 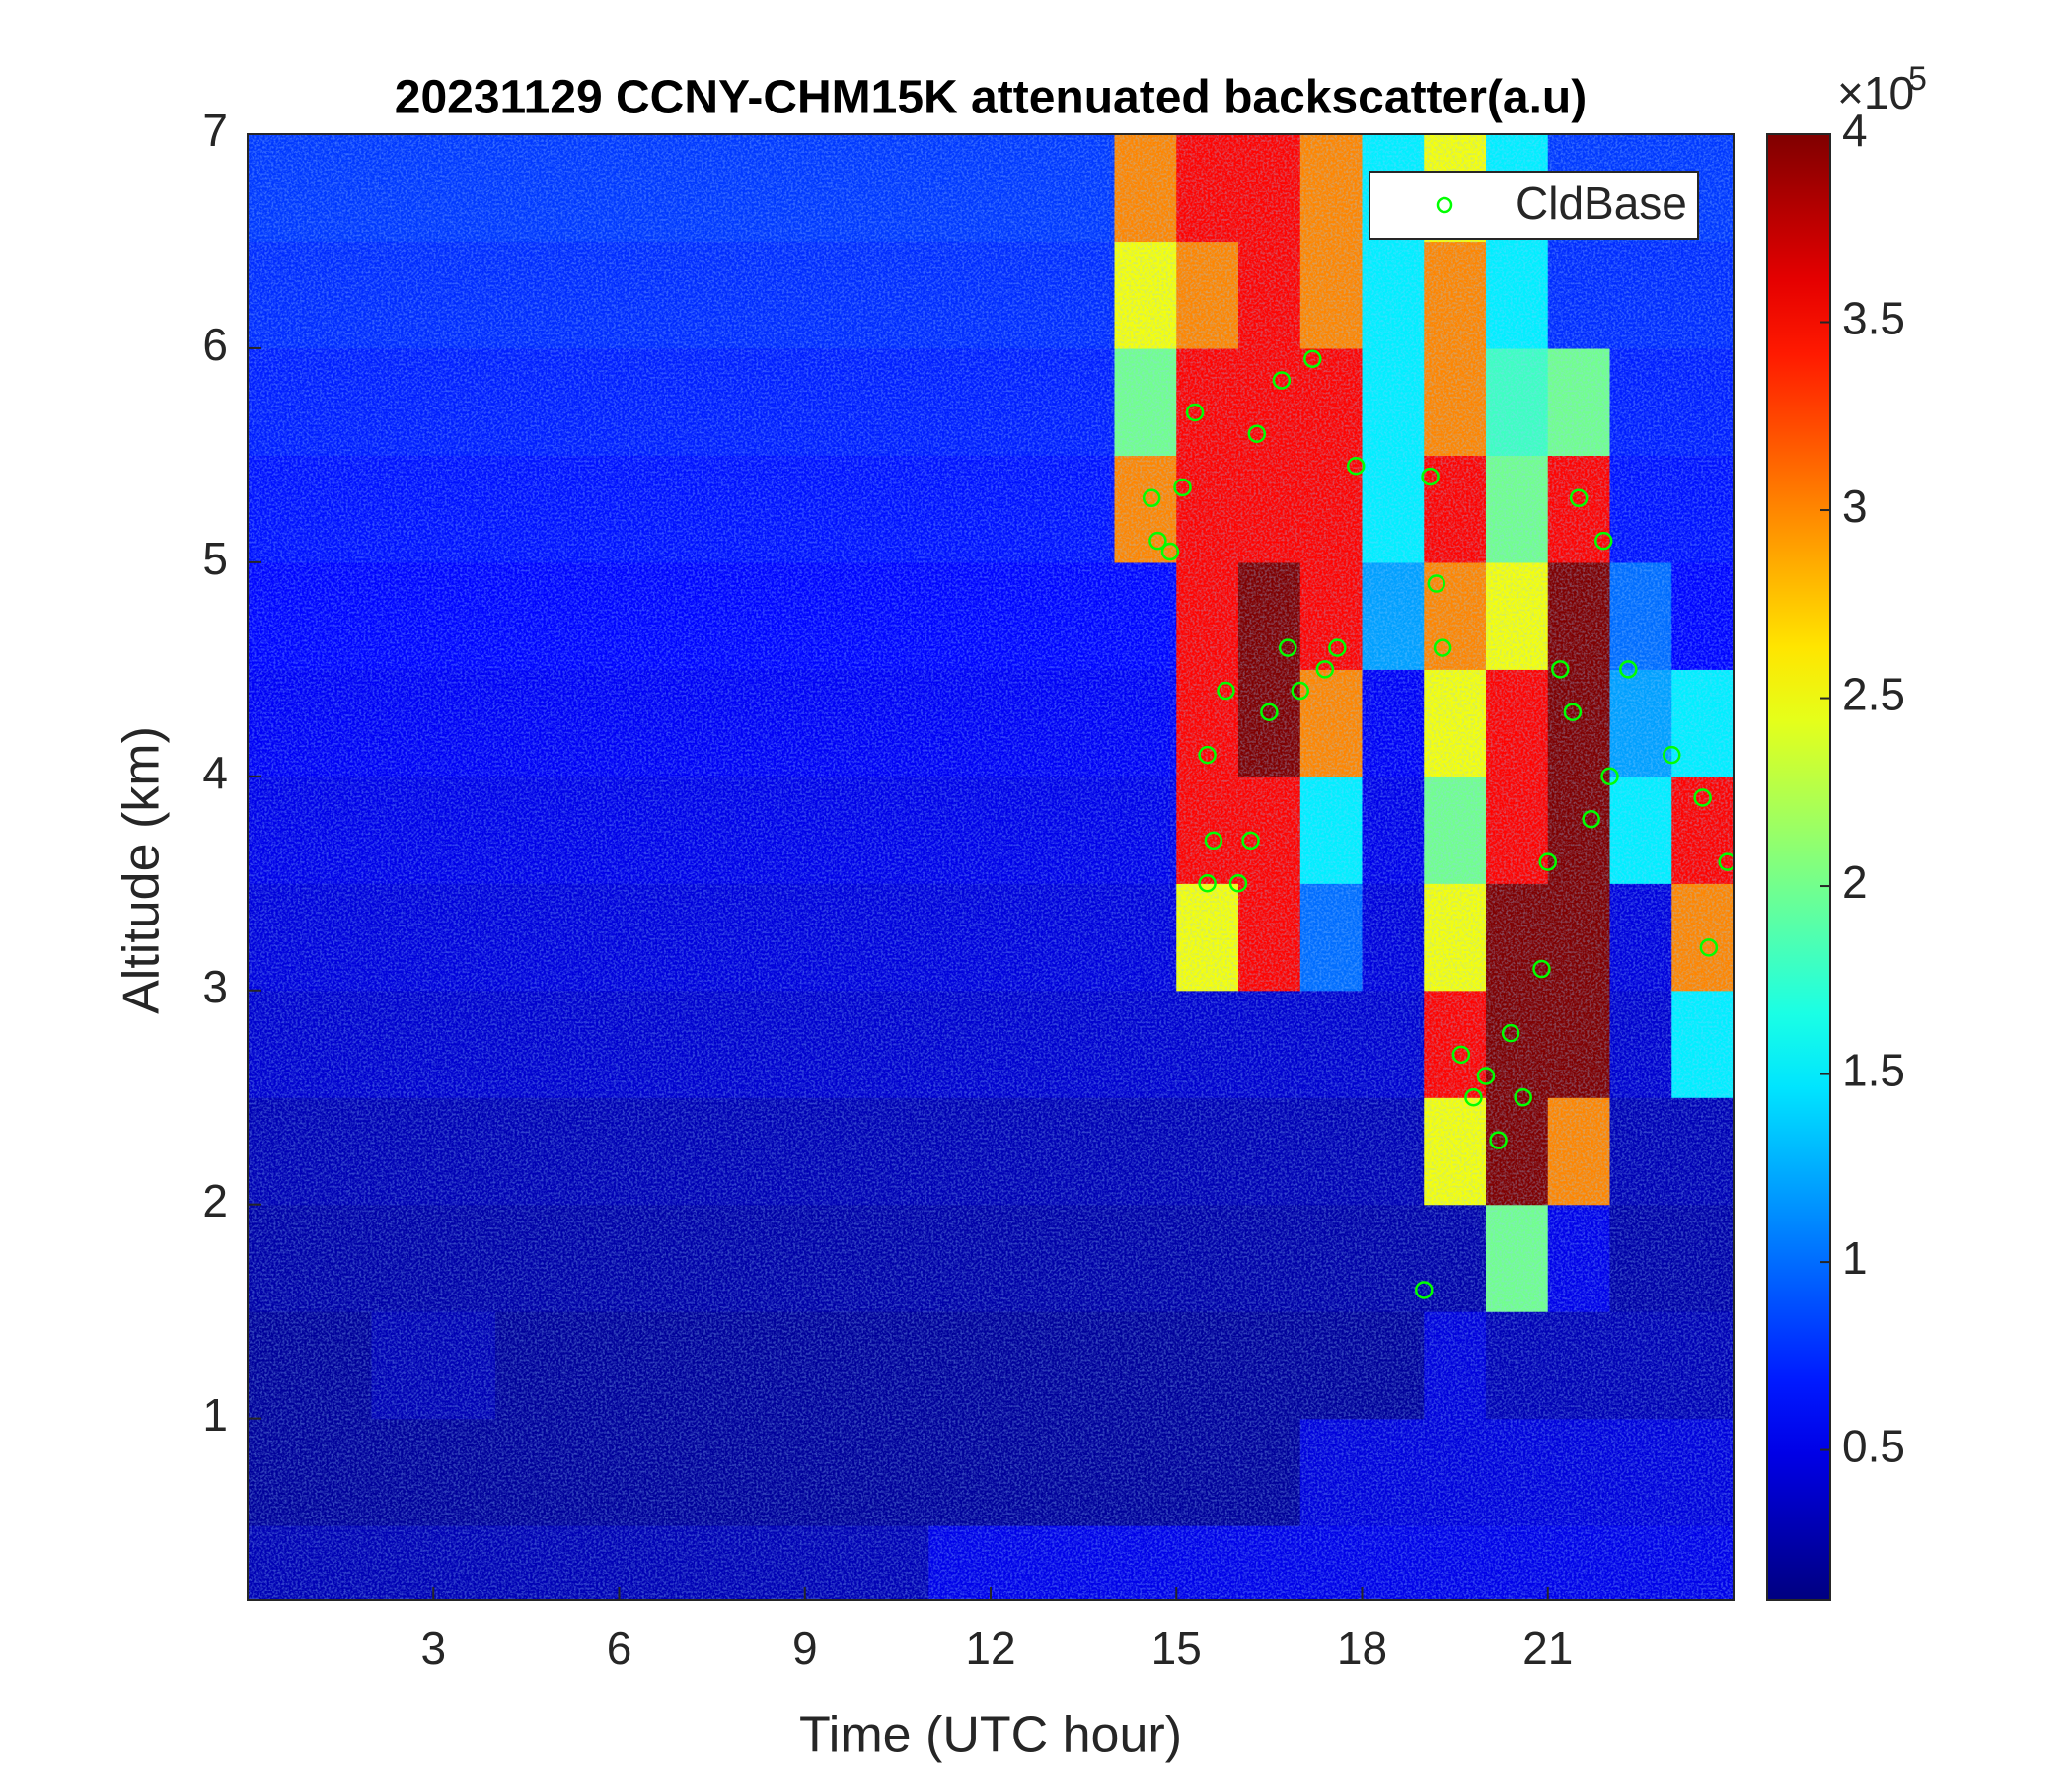 I want to click on colorbar-exponent: 5, so click(x=1918, y=79).